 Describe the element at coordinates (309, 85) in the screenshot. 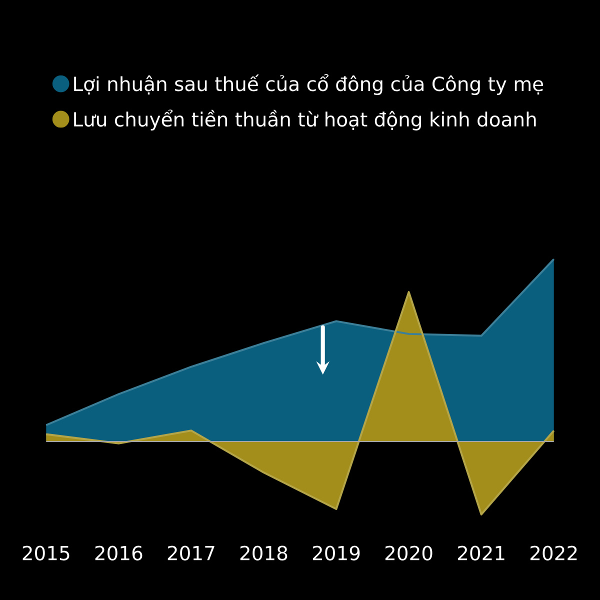

I see `legend-label: Lợi nhuận sau thuế của cổ đông của Công ty mẹ` at that location.